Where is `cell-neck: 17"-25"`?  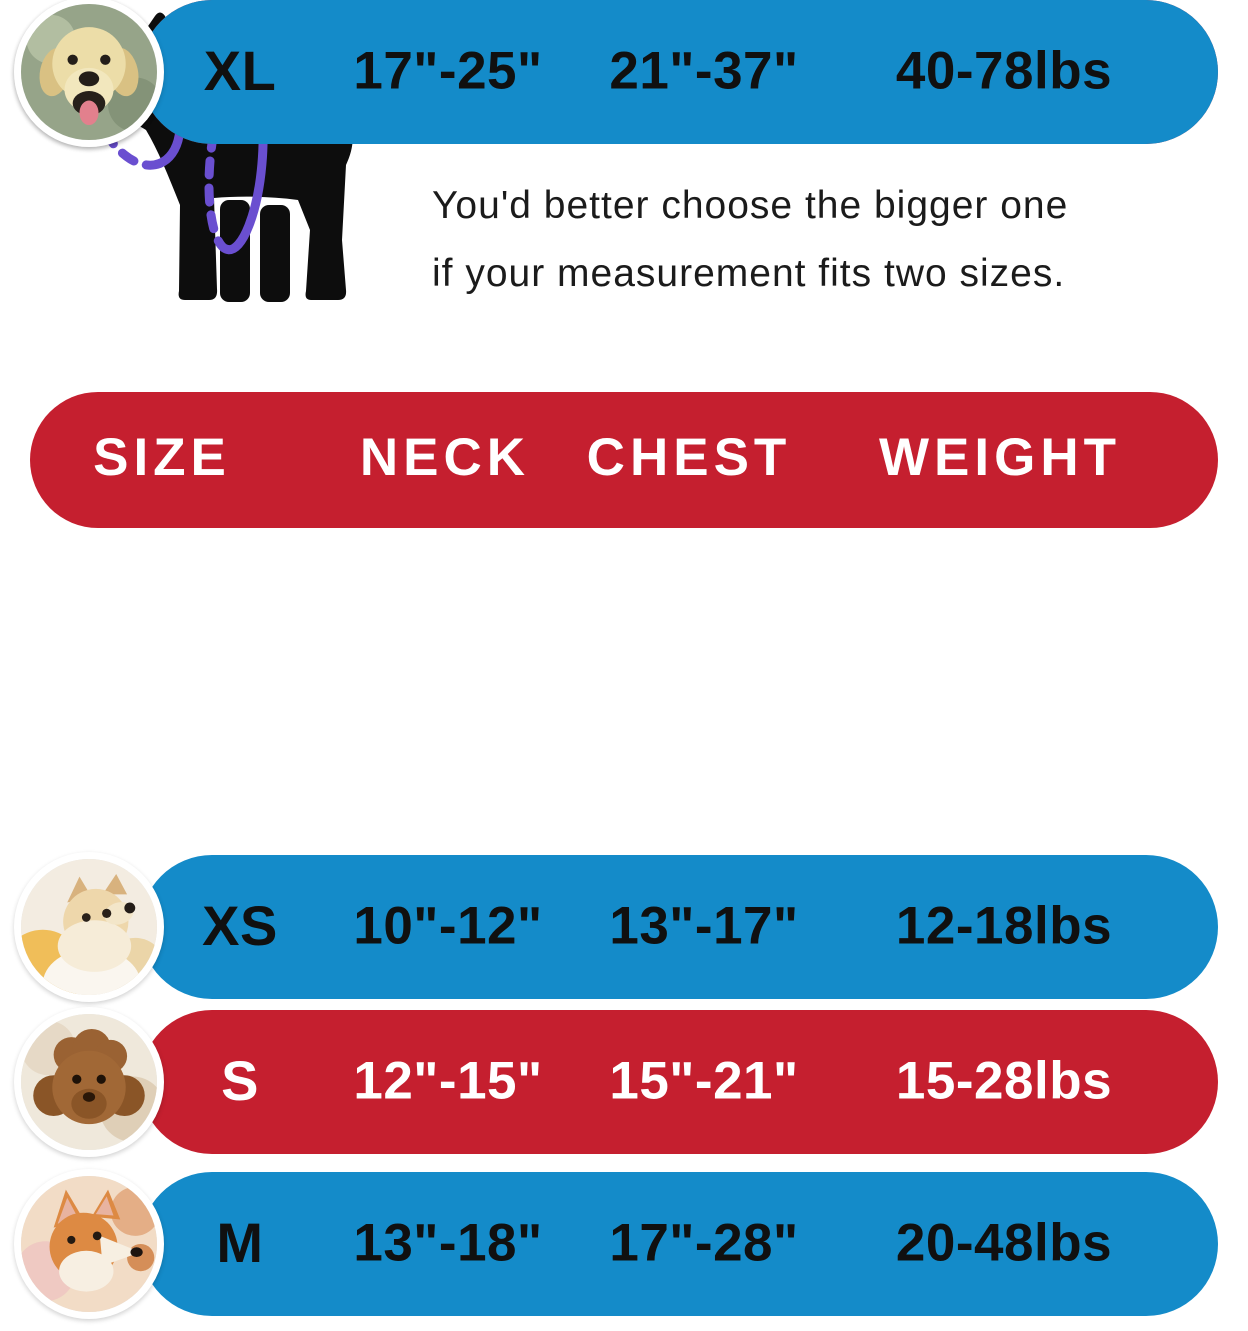
cell-neck: 17"-25" is located at coordinates (448, 71).